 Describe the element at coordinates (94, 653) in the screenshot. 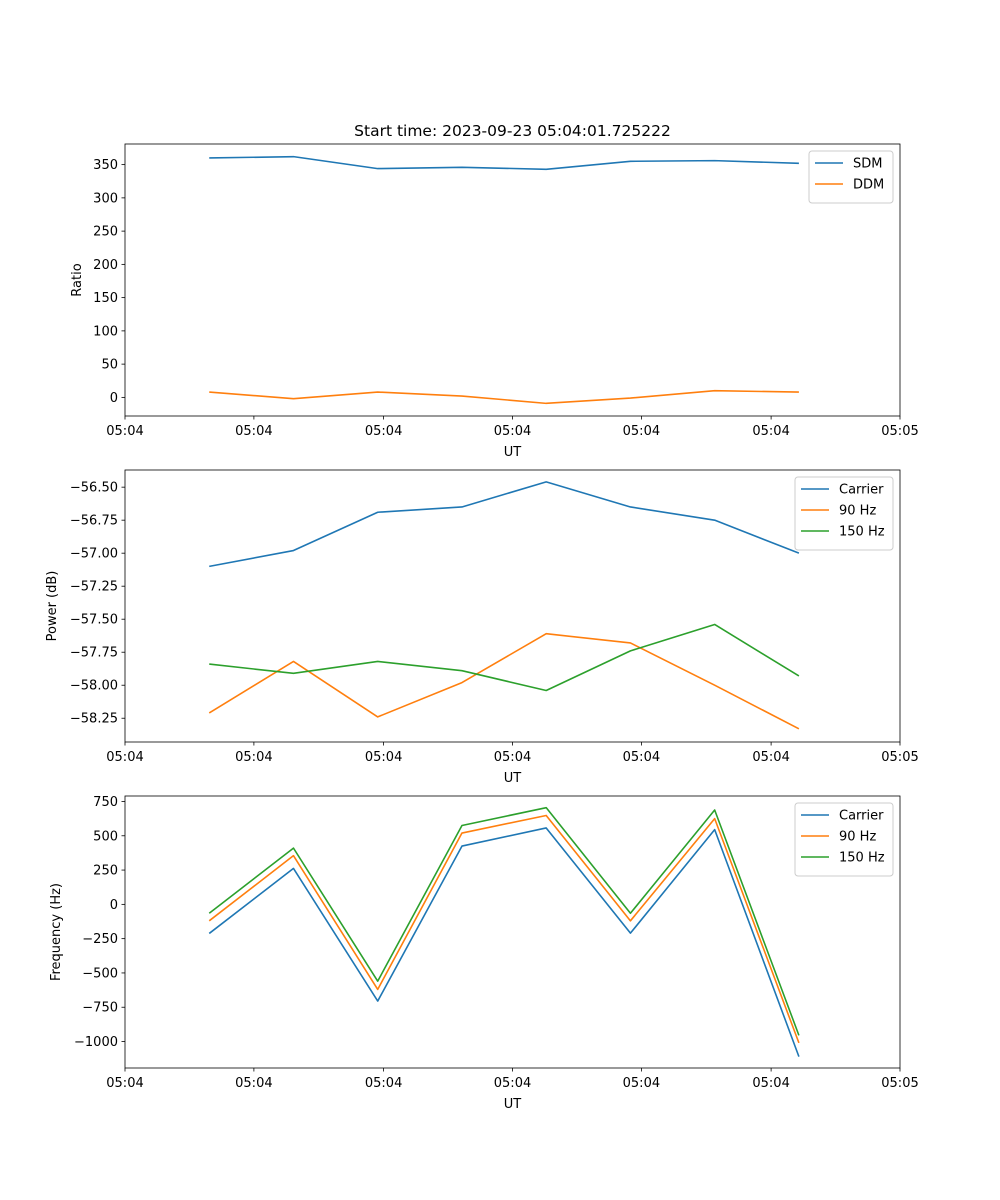

I see `y-tick-label: −57.75` at that location.